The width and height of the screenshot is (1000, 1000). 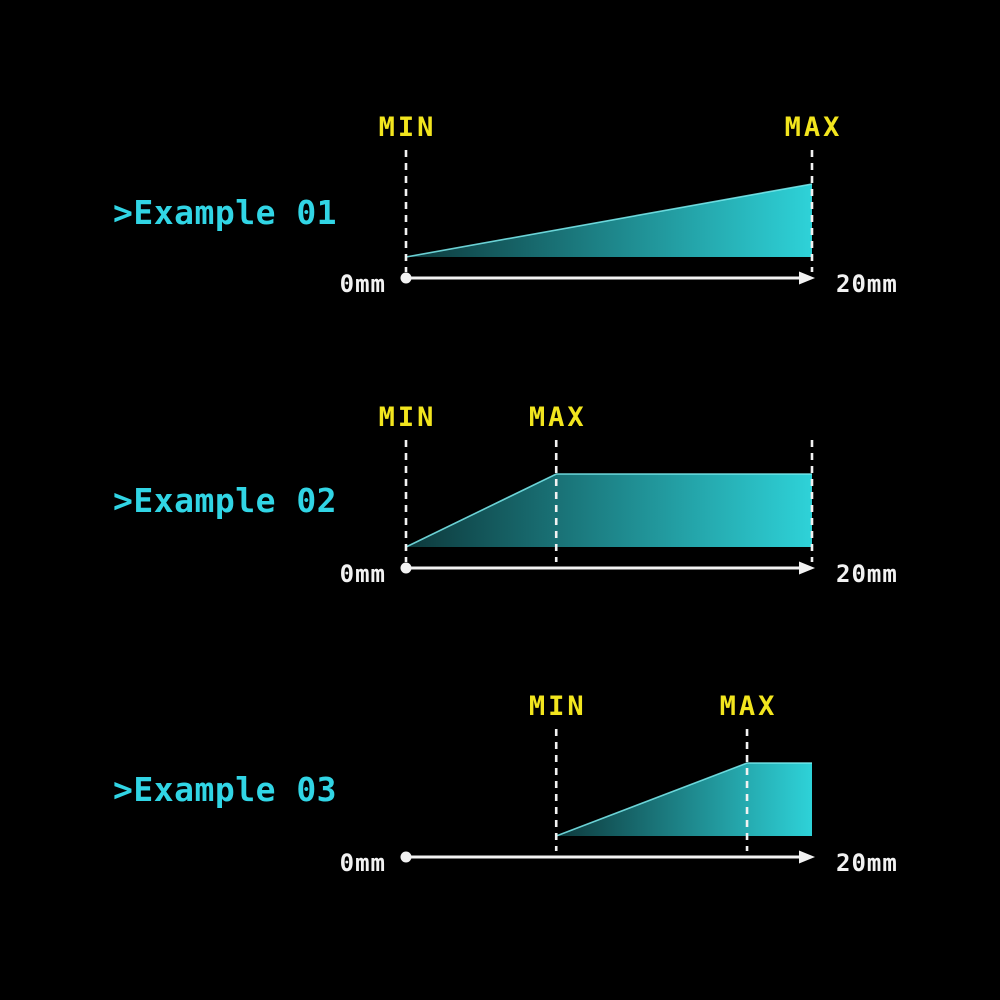 I want to click on example-03-wedge-shape, so click(x=684, y=799).